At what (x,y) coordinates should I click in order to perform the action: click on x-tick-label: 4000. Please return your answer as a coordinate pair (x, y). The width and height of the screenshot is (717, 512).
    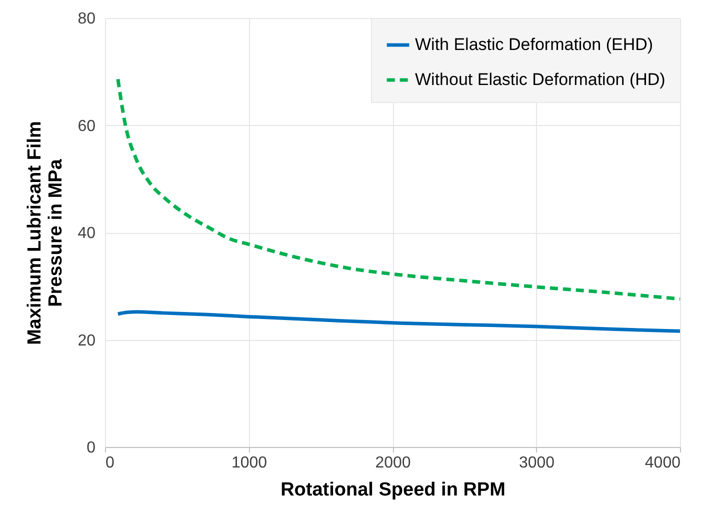
    Looking at the image, I should click on (662, 463).